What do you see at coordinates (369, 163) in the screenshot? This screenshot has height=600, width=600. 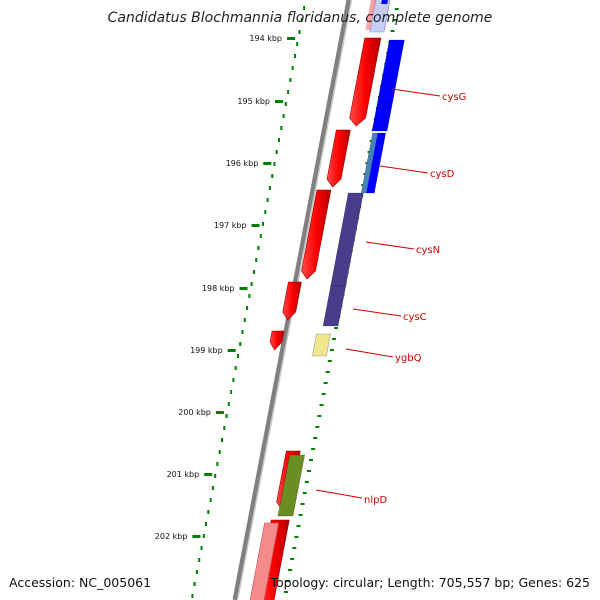 I see `gene-cysD-bar` at bounding box center [369, 163].